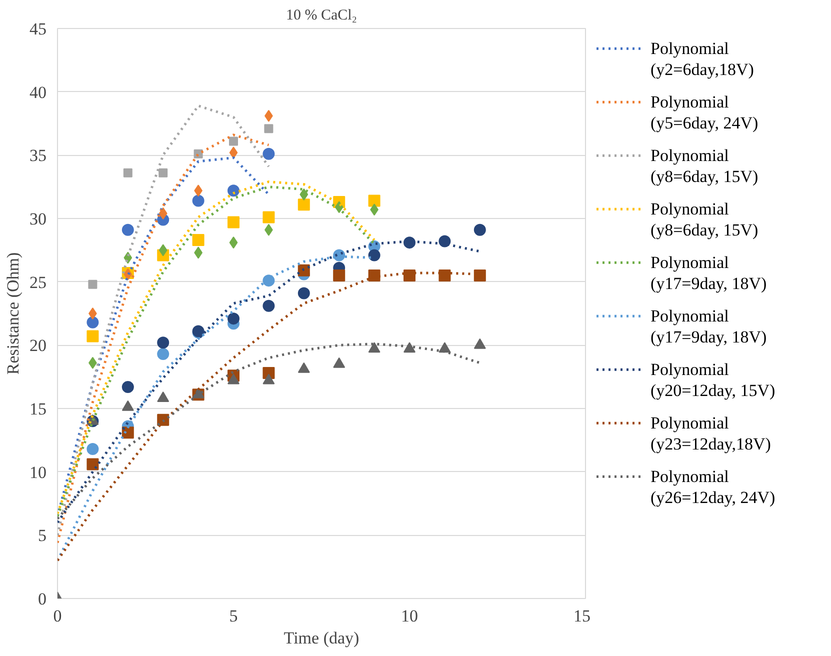 The height and width of the screenshot is (656, 831). Describe the element at coordinates (57, 616) in the screenshot. I see `x-tick-label: 0` at that location.